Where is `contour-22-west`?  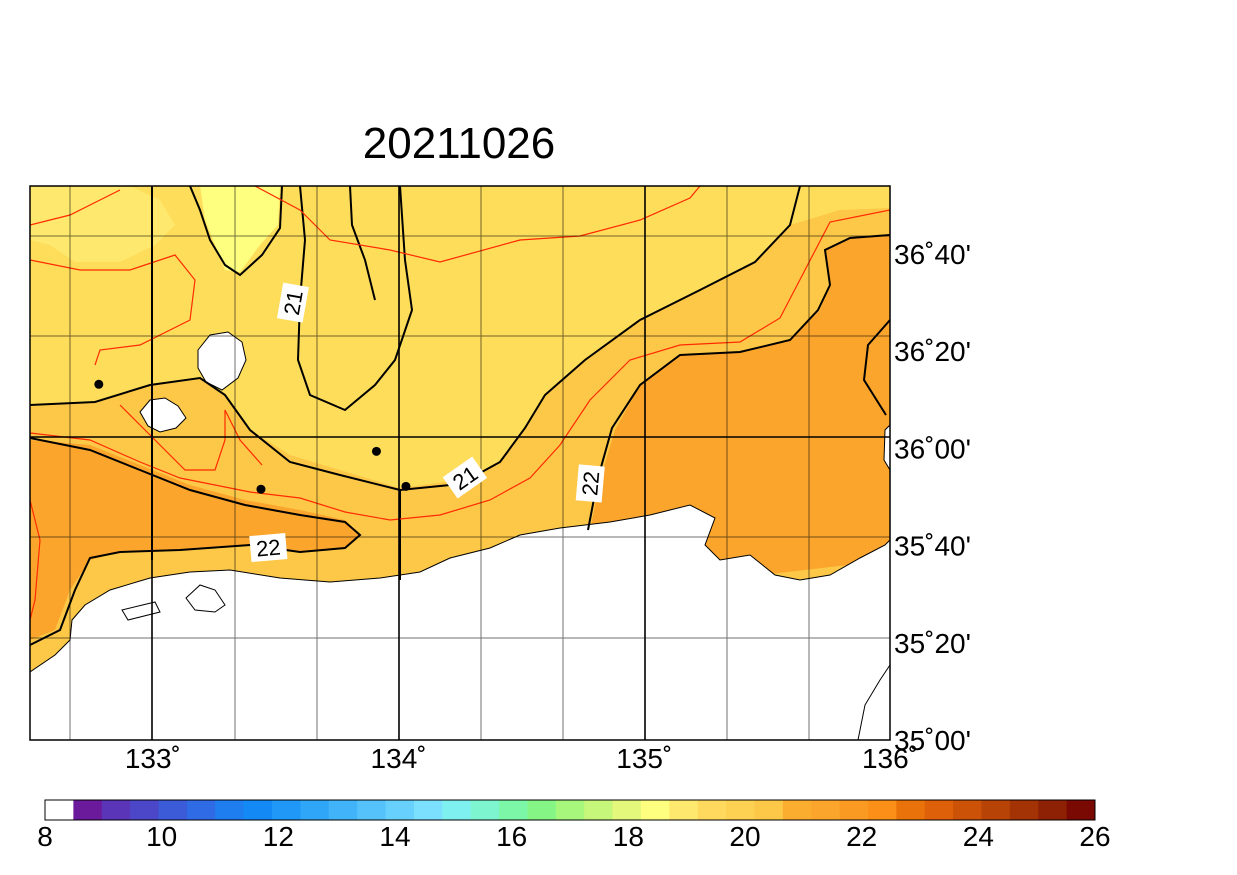
contour-22-west is located at coordinates (196, 541).